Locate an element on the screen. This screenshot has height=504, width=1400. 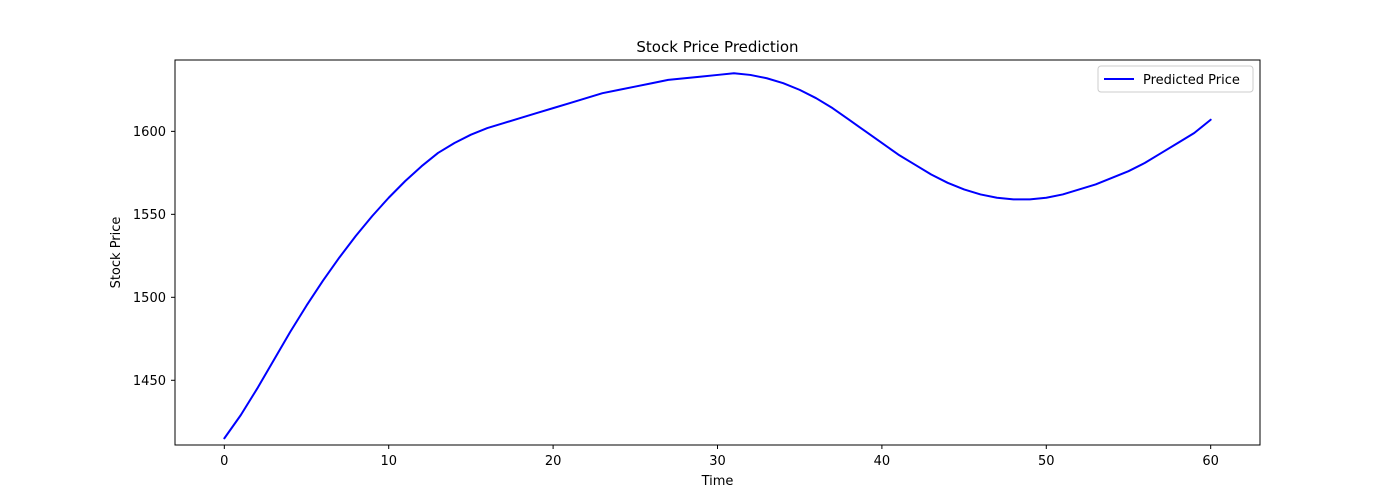
x-axis: 0 10 20 30 40 50 60 is located at coordinates (719, 457).